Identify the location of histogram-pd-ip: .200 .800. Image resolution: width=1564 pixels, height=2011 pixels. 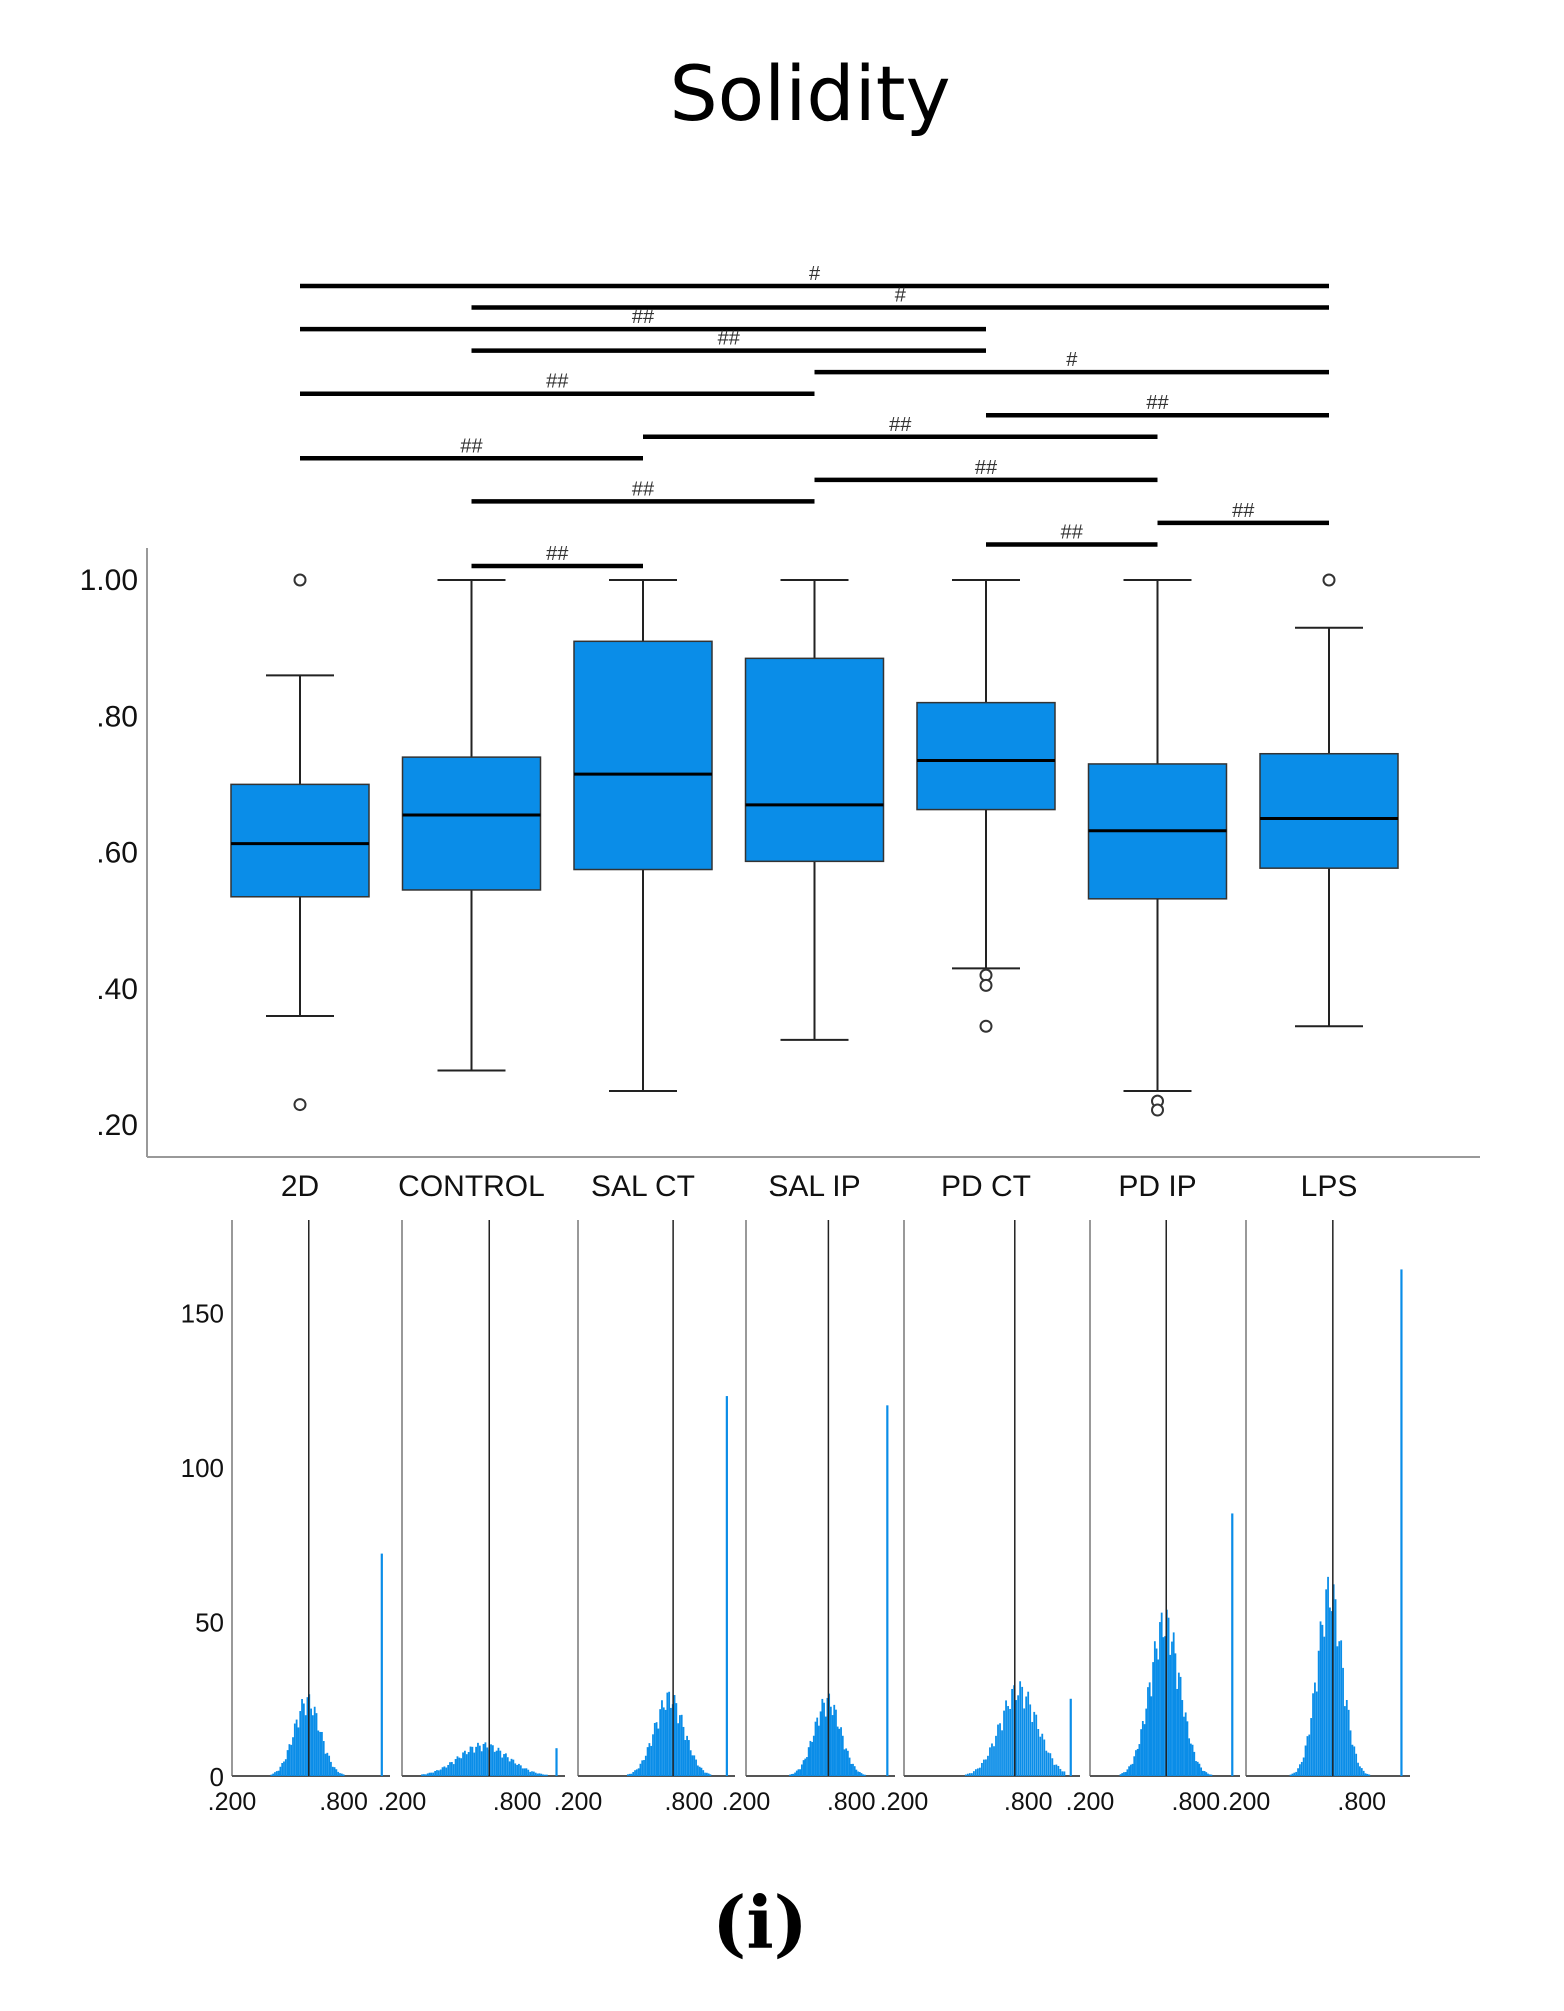
(1153, 1518).